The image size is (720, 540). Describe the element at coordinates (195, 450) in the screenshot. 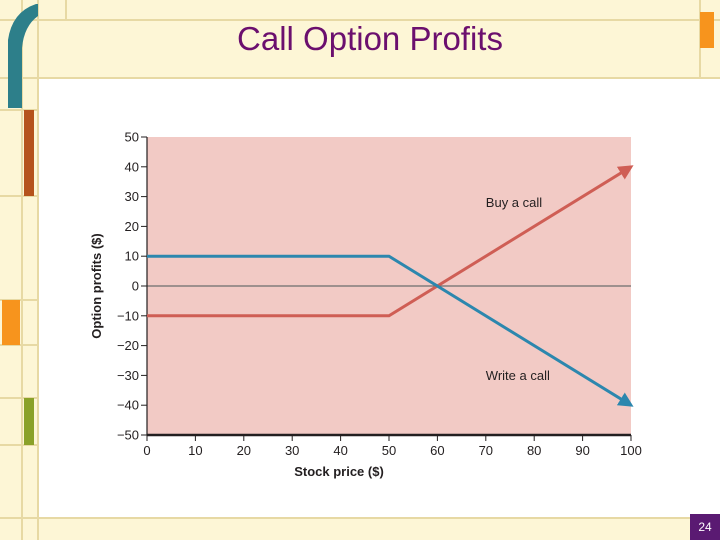

I see `x-tick-label: 10` at that location.